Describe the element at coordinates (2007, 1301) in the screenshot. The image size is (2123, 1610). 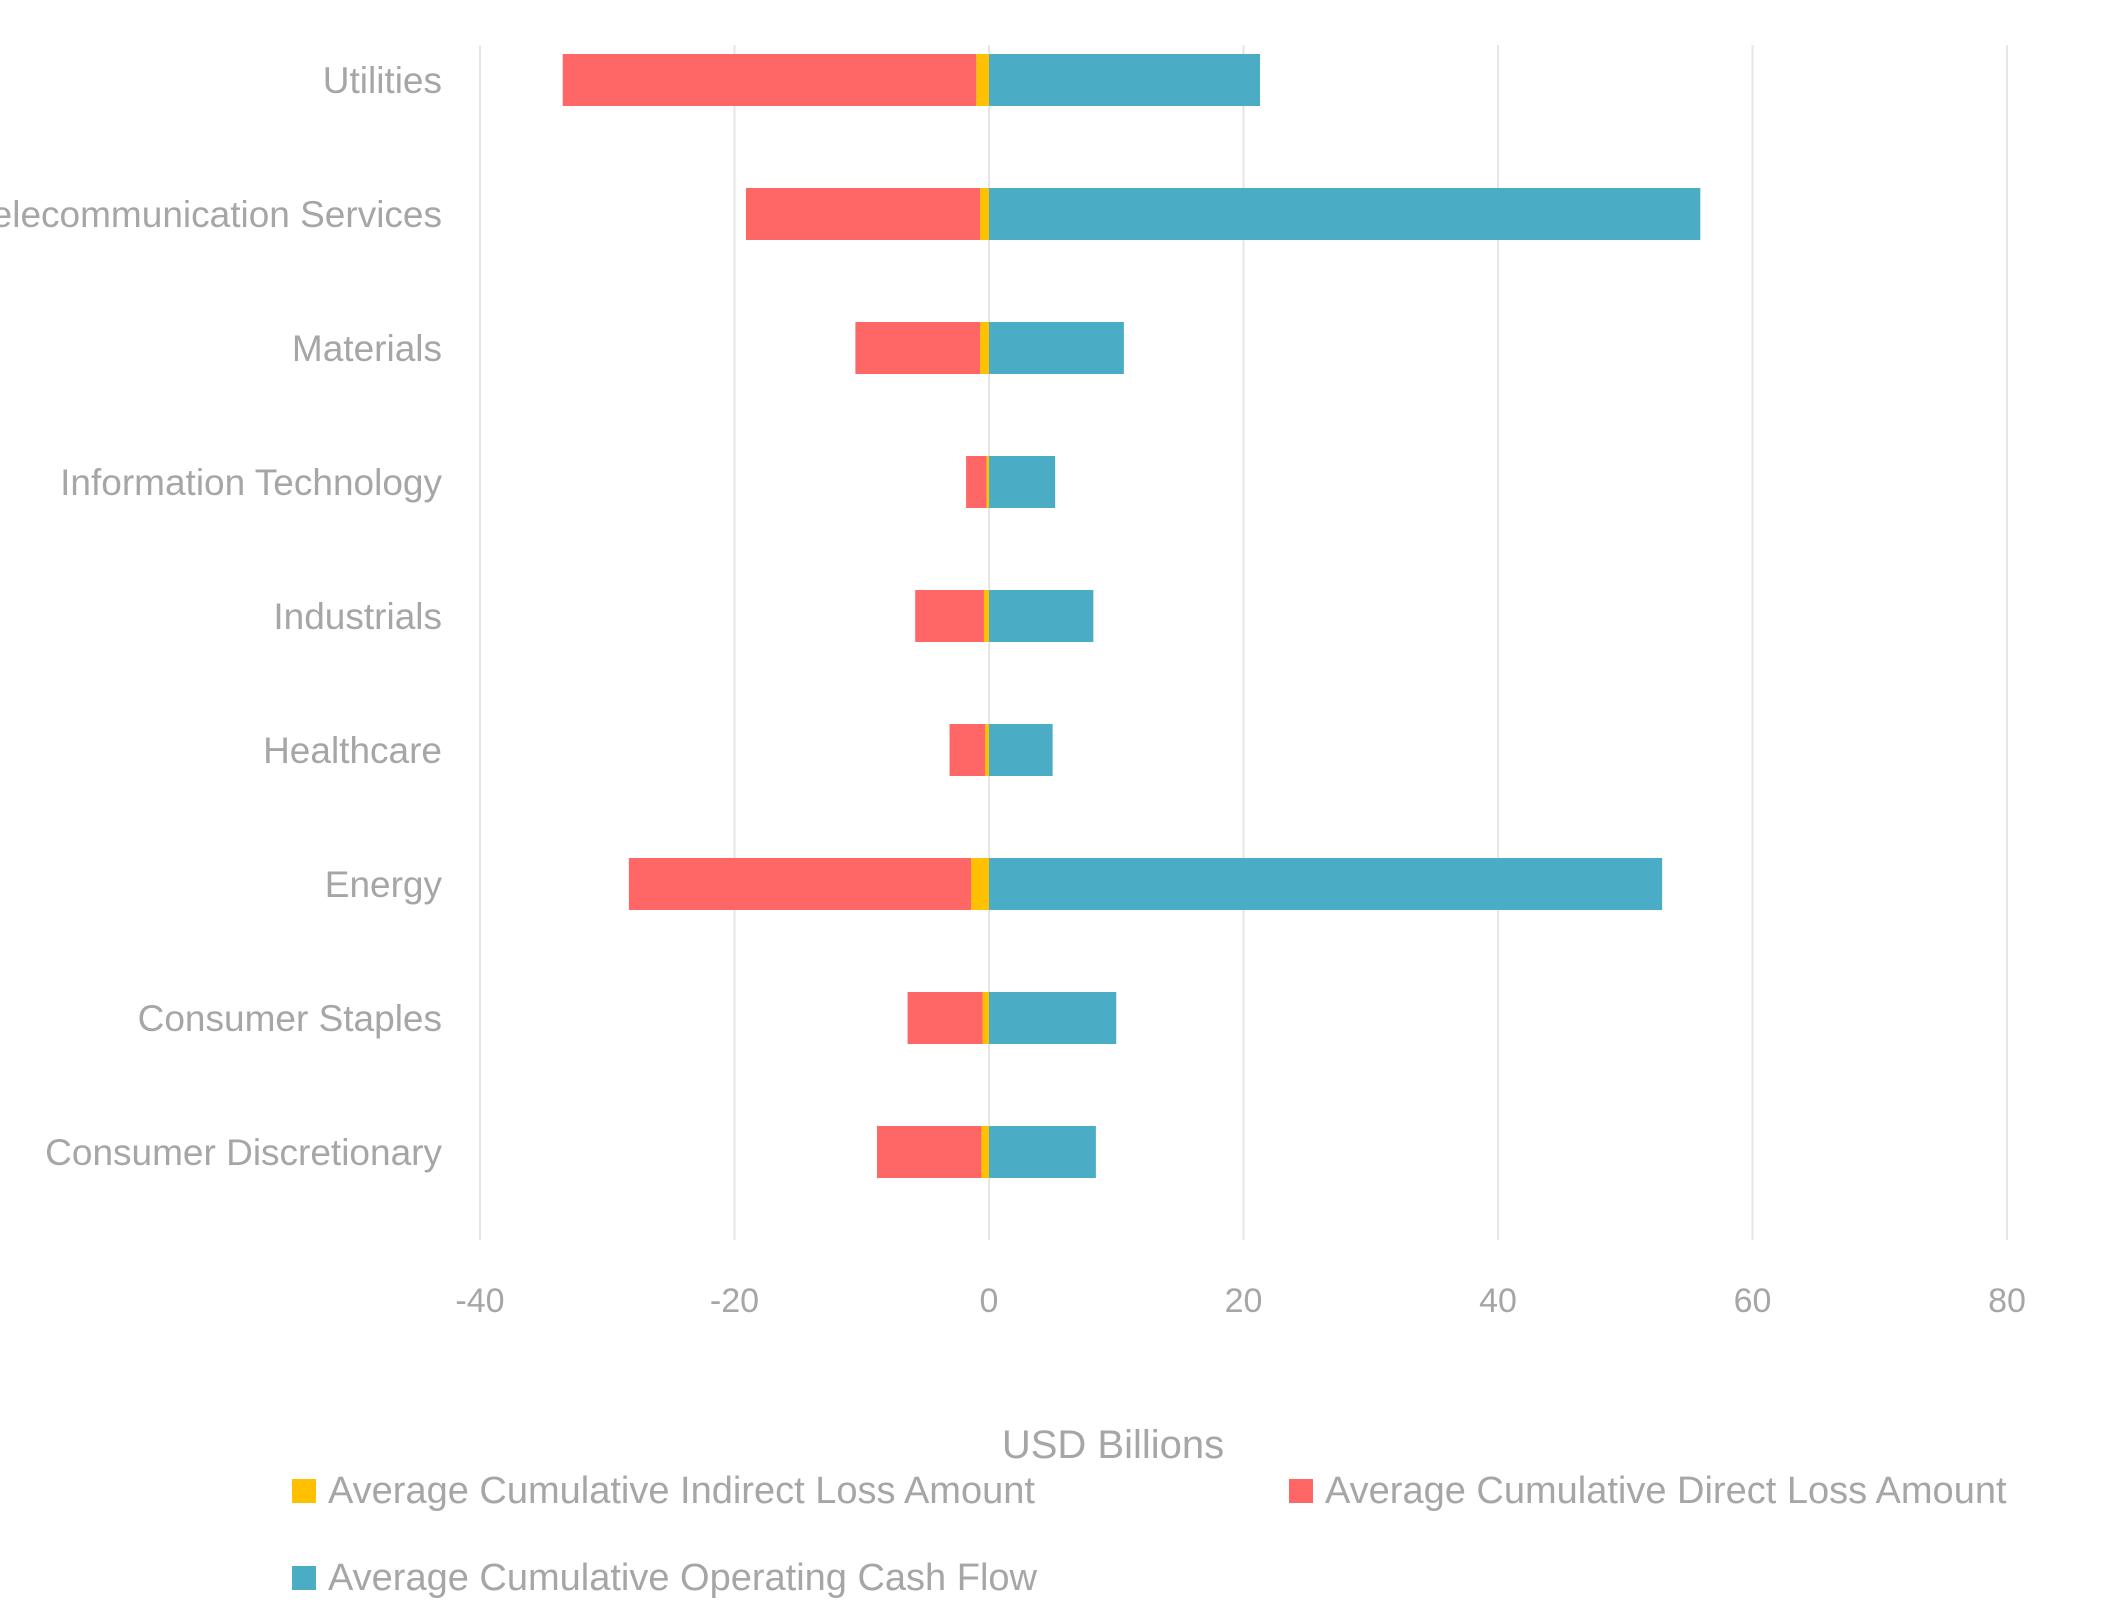
I see `x-tick-label: 80` at that location.